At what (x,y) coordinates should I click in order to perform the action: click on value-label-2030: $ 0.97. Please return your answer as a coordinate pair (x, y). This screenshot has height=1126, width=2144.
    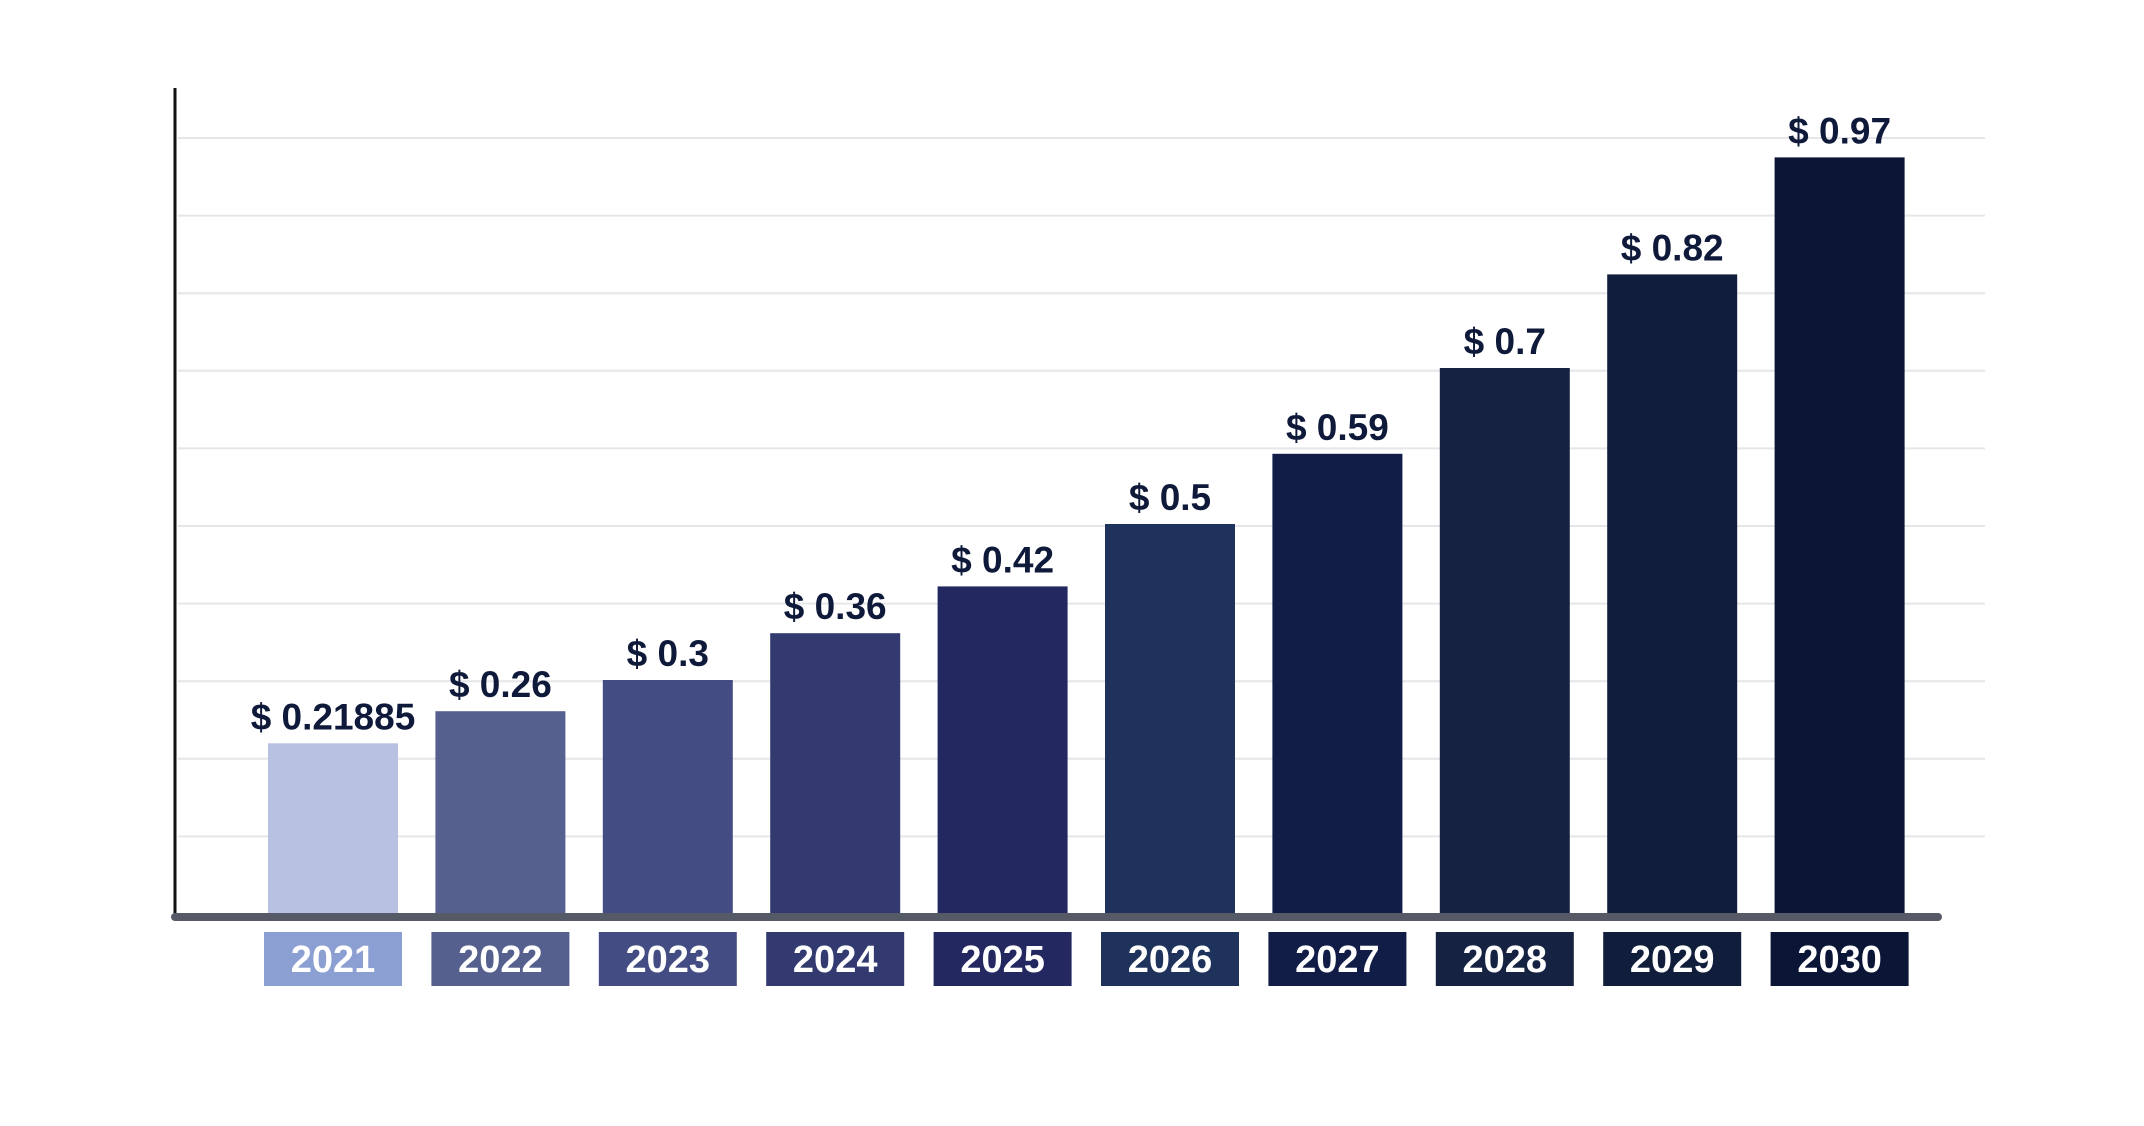
    Looking at the image, I should click on (1839, 130).